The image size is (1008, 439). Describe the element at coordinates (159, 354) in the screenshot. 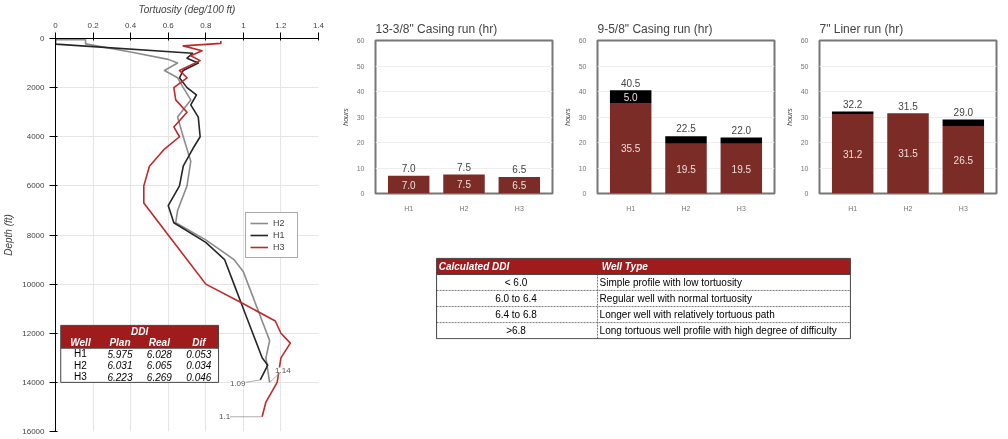

I see `annotation: 6.028` at that location.